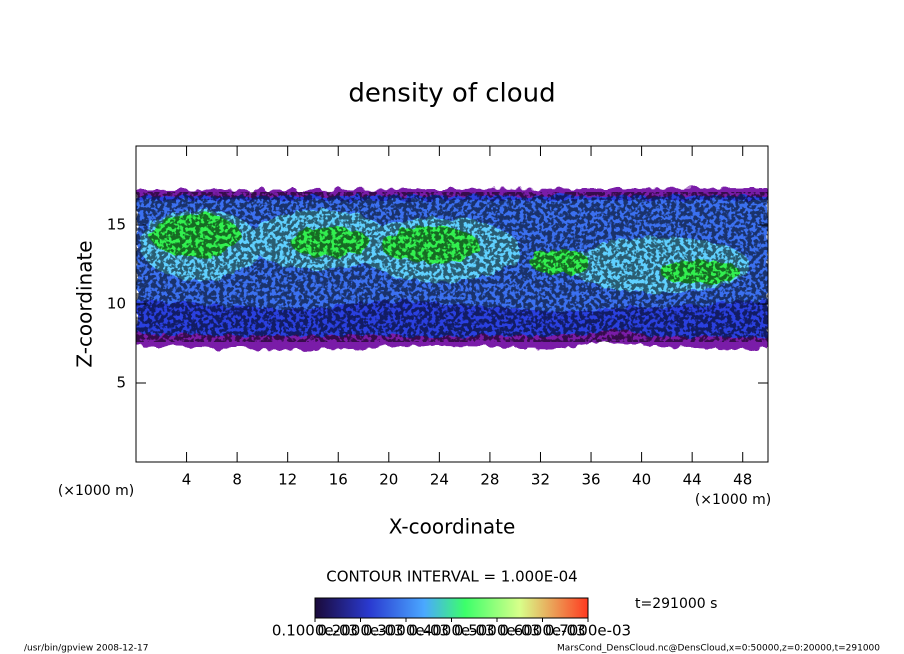  Describe the element at coordinates (452, 527) in the screenshot. I see `x-axis-label: X-coordinate` at that location.